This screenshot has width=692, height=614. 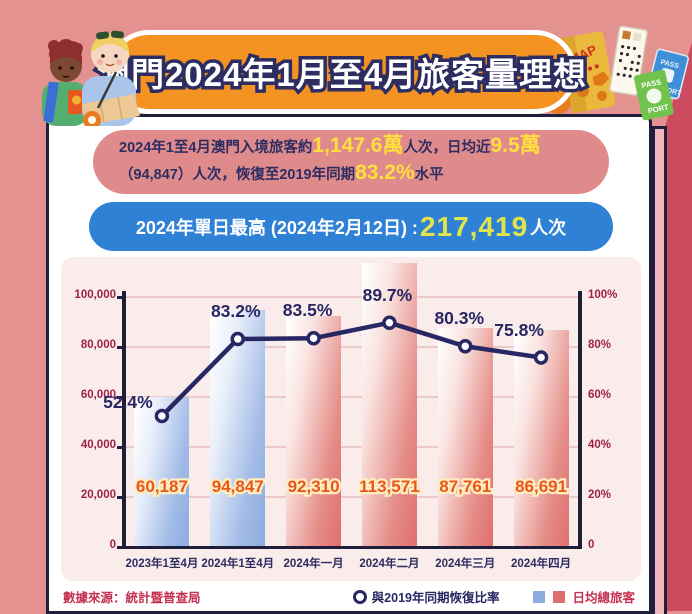 What do you see at coordinates (111, 78) in the screenshot?
I see `tourist-right` at bounding box center [111, 78].